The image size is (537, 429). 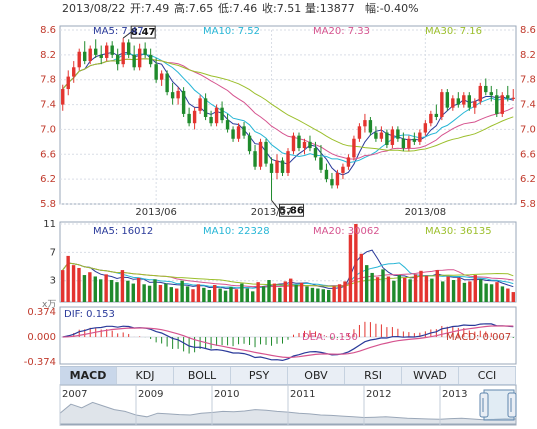 What do you see at coordinates (330, 8) in the screenshot?
I see `header-volume: 量:13877` at bounding box center [330, 8].